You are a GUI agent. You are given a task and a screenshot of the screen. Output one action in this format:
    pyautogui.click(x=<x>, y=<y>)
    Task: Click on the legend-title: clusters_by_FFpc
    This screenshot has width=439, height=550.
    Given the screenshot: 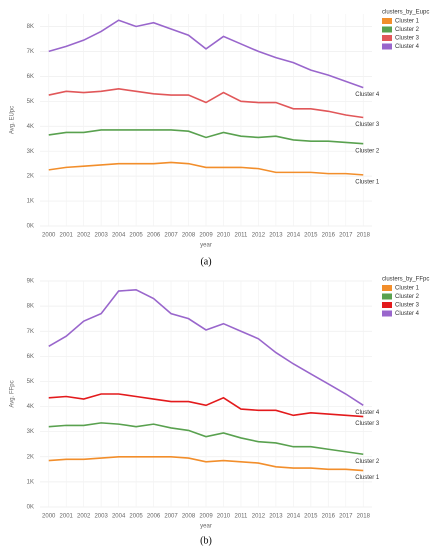 What is the action you would take?
    pyautogui.click(x=405, y=280)
    